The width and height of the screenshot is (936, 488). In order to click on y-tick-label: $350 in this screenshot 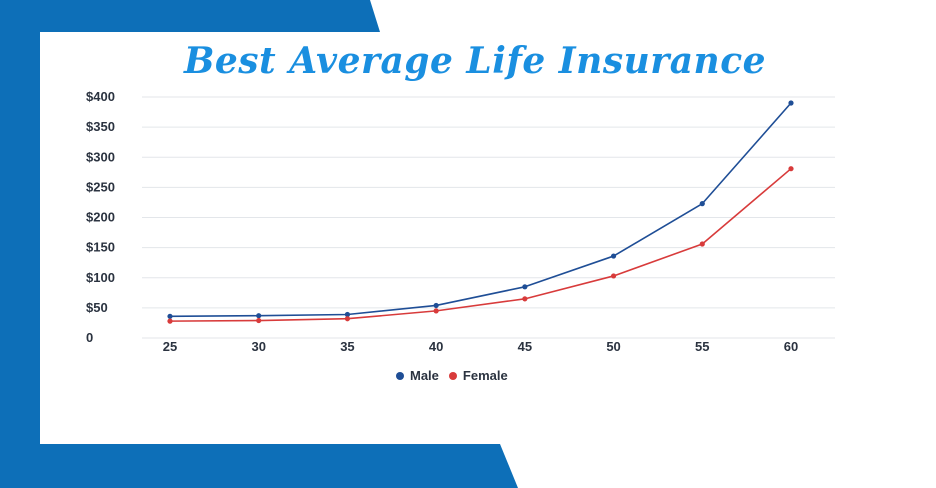, I will do `click(100, 126)`.